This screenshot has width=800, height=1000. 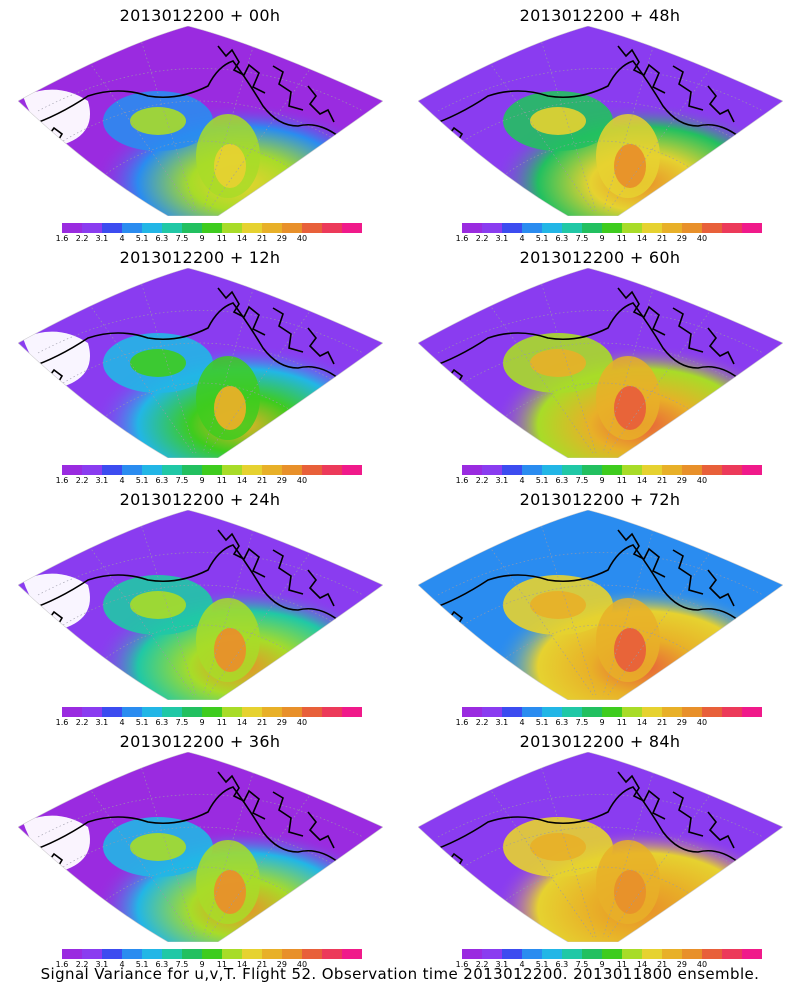 I want to click on map-panel: 2013012200 + 60h, so click(x=600, y=367).